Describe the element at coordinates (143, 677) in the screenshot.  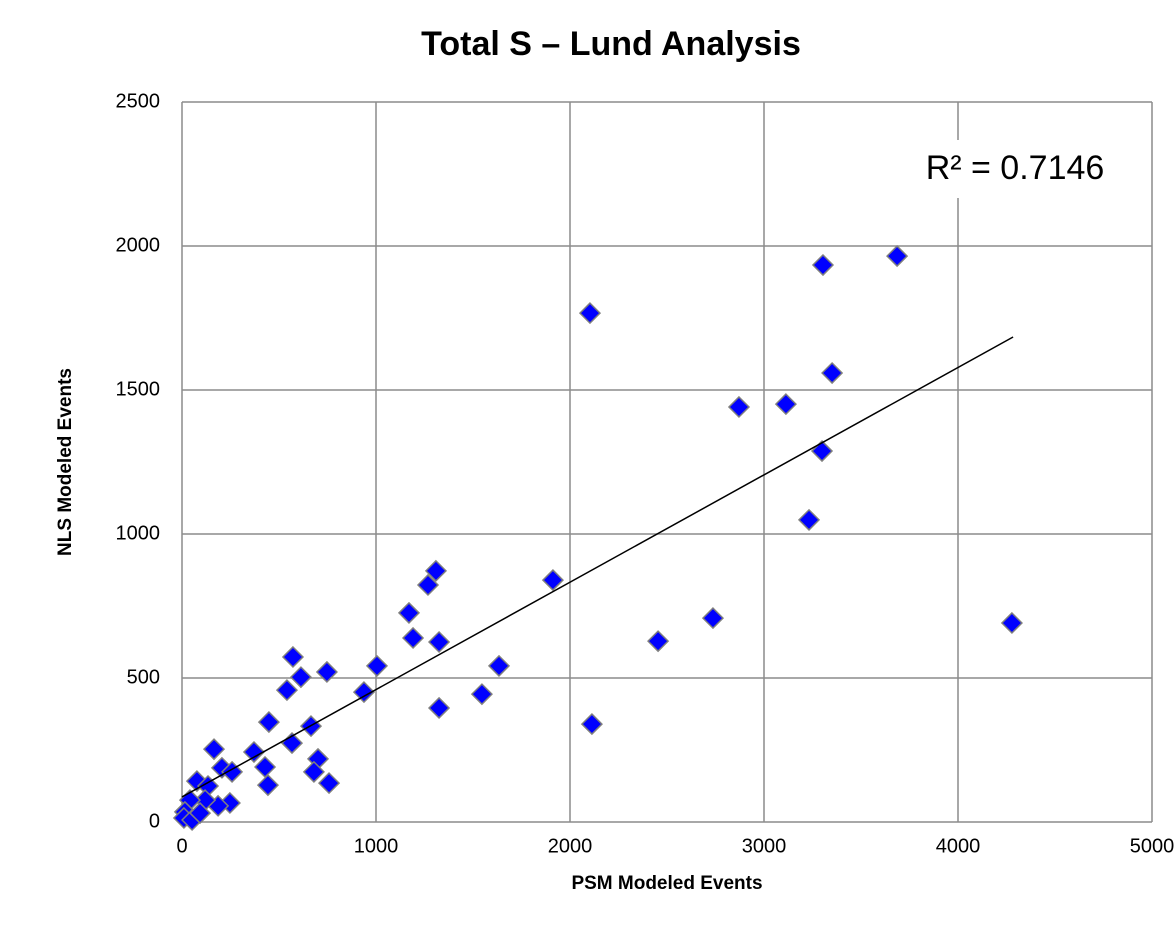
I see `y-tick-label: 500` at that location.